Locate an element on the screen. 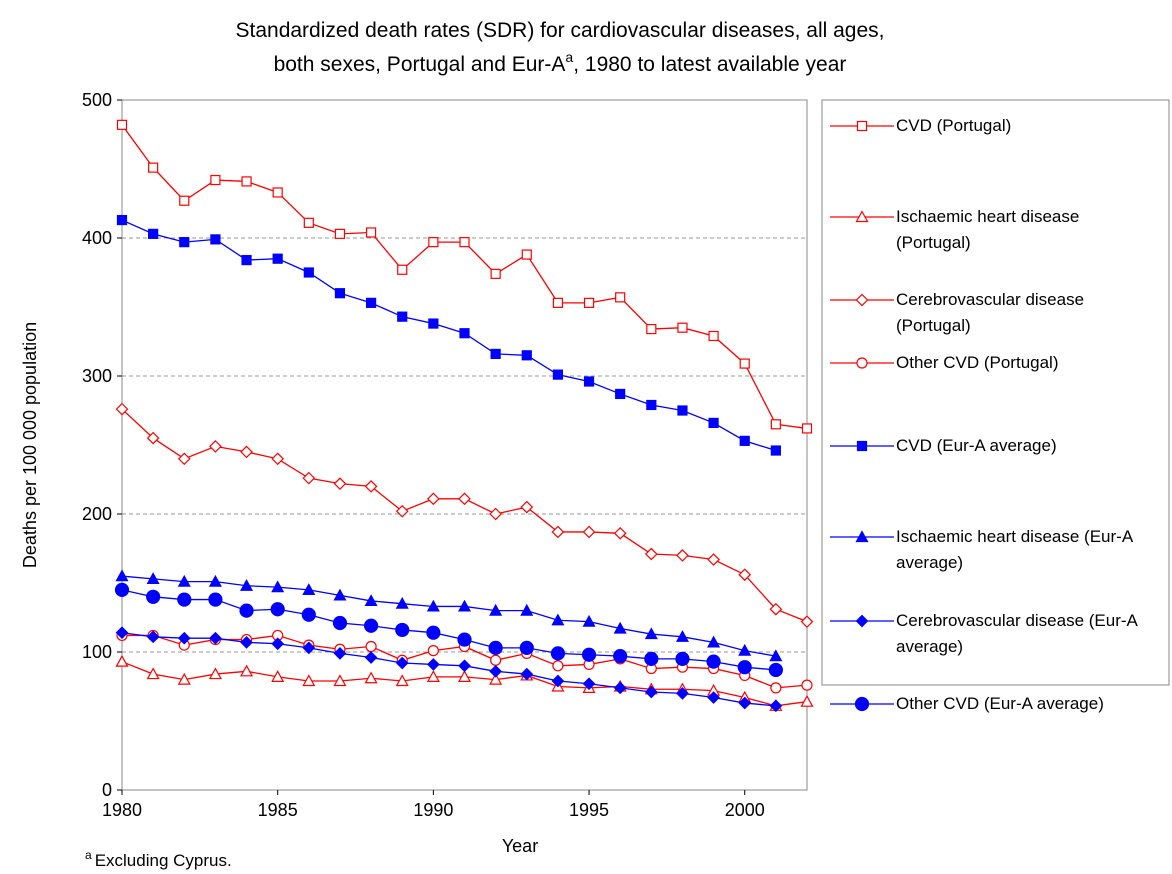  y-tick-label: 300 is located at coordinates (97, 376).